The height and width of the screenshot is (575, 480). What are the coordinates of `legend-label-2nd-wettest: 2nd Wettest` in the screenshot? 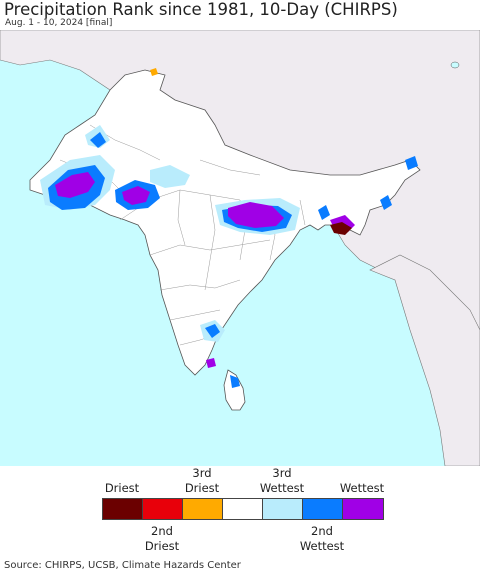 It's located at (322, 538).